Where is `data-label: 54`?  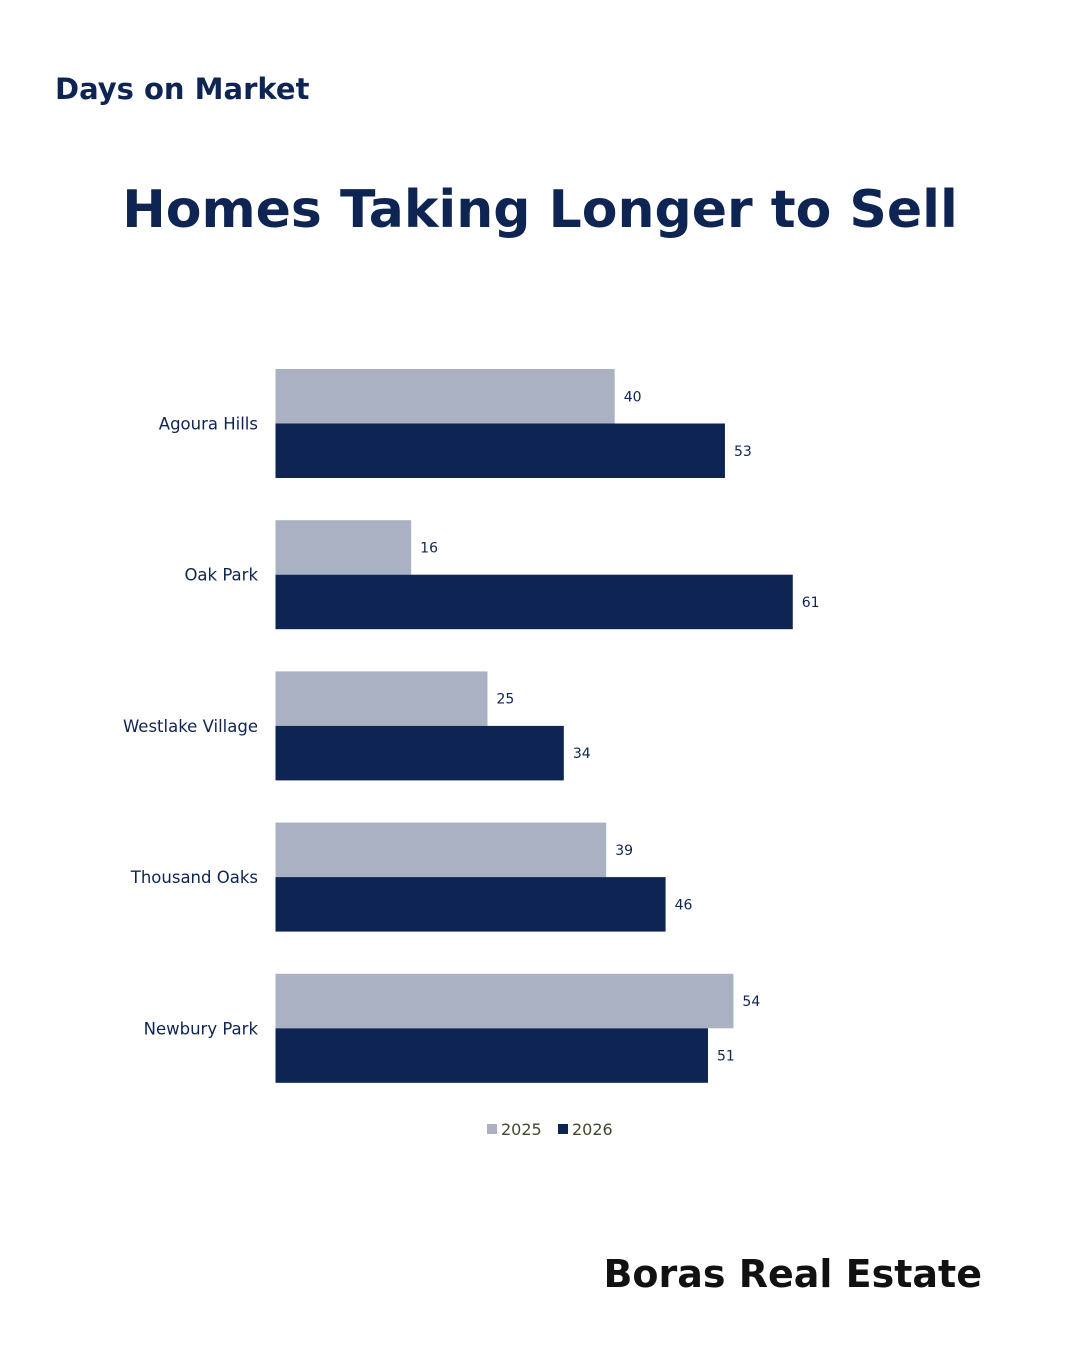
data-label: 54 is located at coordinates (751, 1002).